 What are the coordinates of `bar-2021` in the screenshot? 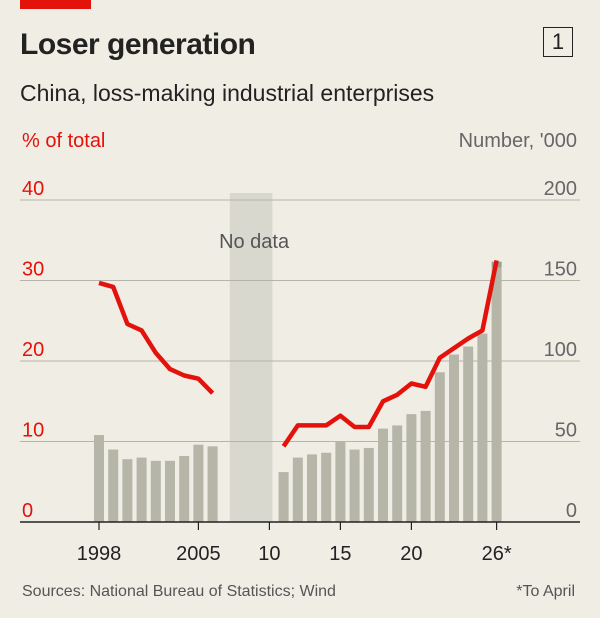 It's located at (425, 466).